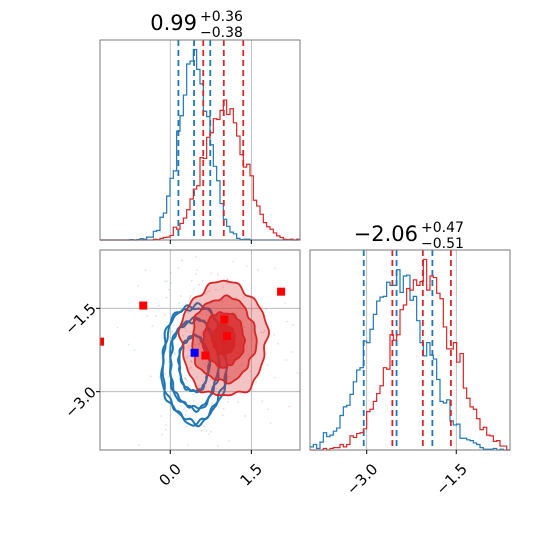  Describe the element at coordinates (221, 17) in the screenshot. I see `title-x-plus: +0.36` at that location.